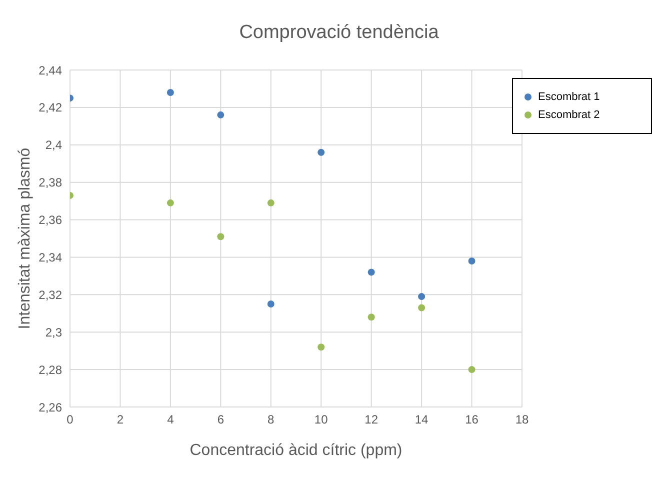 Image resolution: width=662 pixels, height=491 pixels. What do you see at coordinates (271, 419) in the screenshot?
I see `x-tick-label: 8` at bounding box center [271, 419].